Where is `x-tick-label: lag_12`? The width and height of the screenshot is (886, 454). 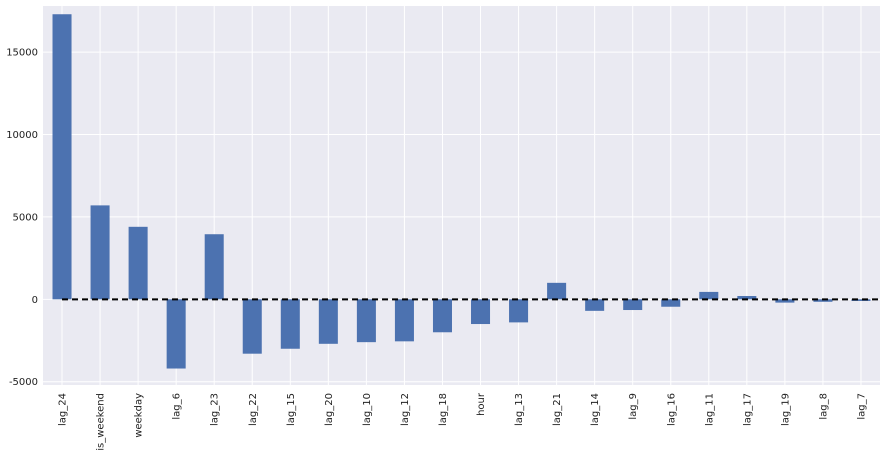
x-tick-label: lag_12 is located at coordinates (405, 409).